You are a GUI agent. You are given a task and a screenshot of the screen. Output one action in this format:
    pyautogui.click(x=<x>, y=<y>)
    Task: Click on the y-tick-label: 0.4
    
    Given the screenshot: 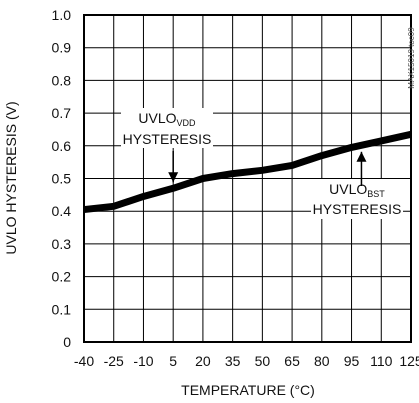 What is the action you would take?
    pyautogui.click(x=62, y=211)
    